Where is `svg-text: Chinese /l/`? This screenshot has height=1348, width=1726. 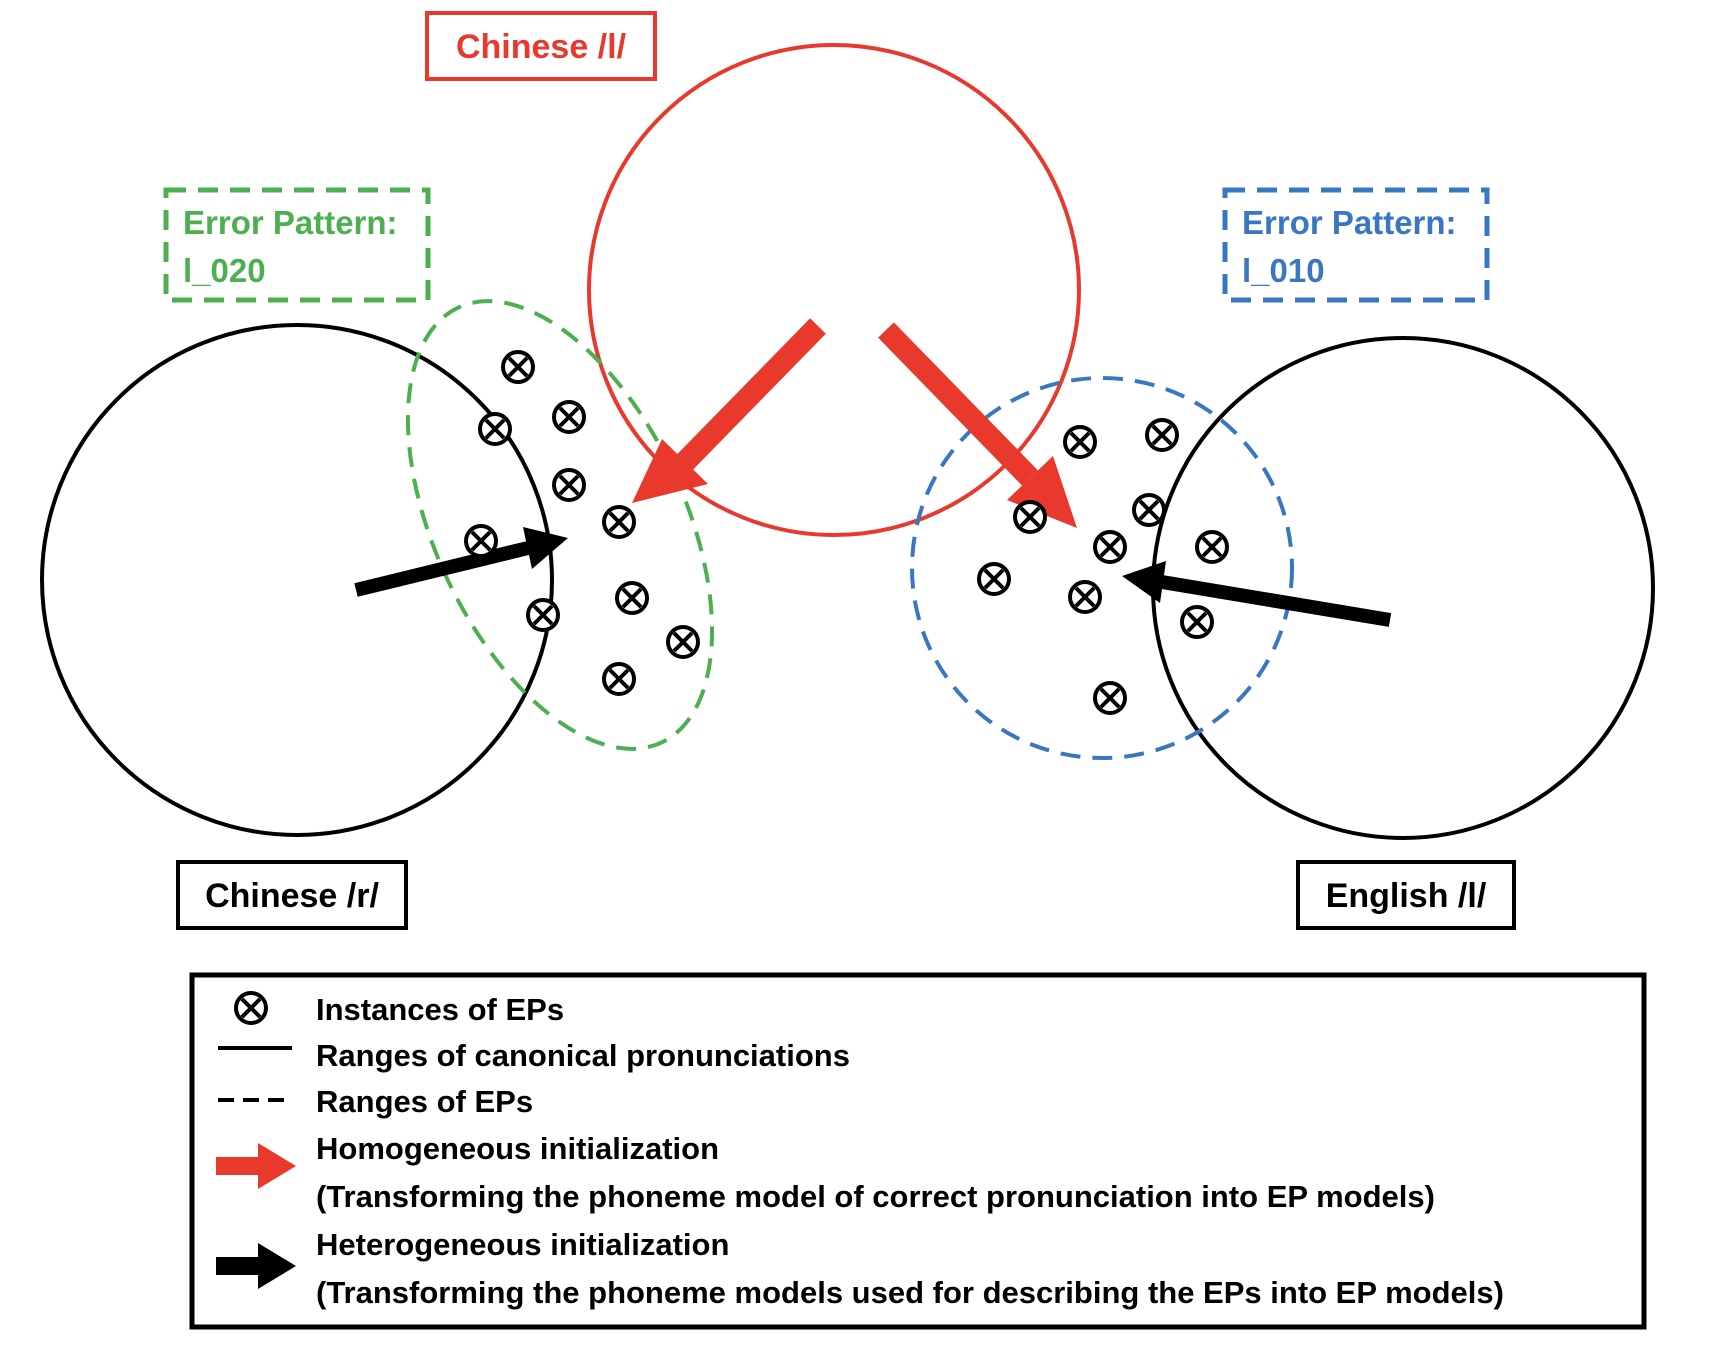
svg-text: Chinese /l/ is located at coordinates (541, 47).